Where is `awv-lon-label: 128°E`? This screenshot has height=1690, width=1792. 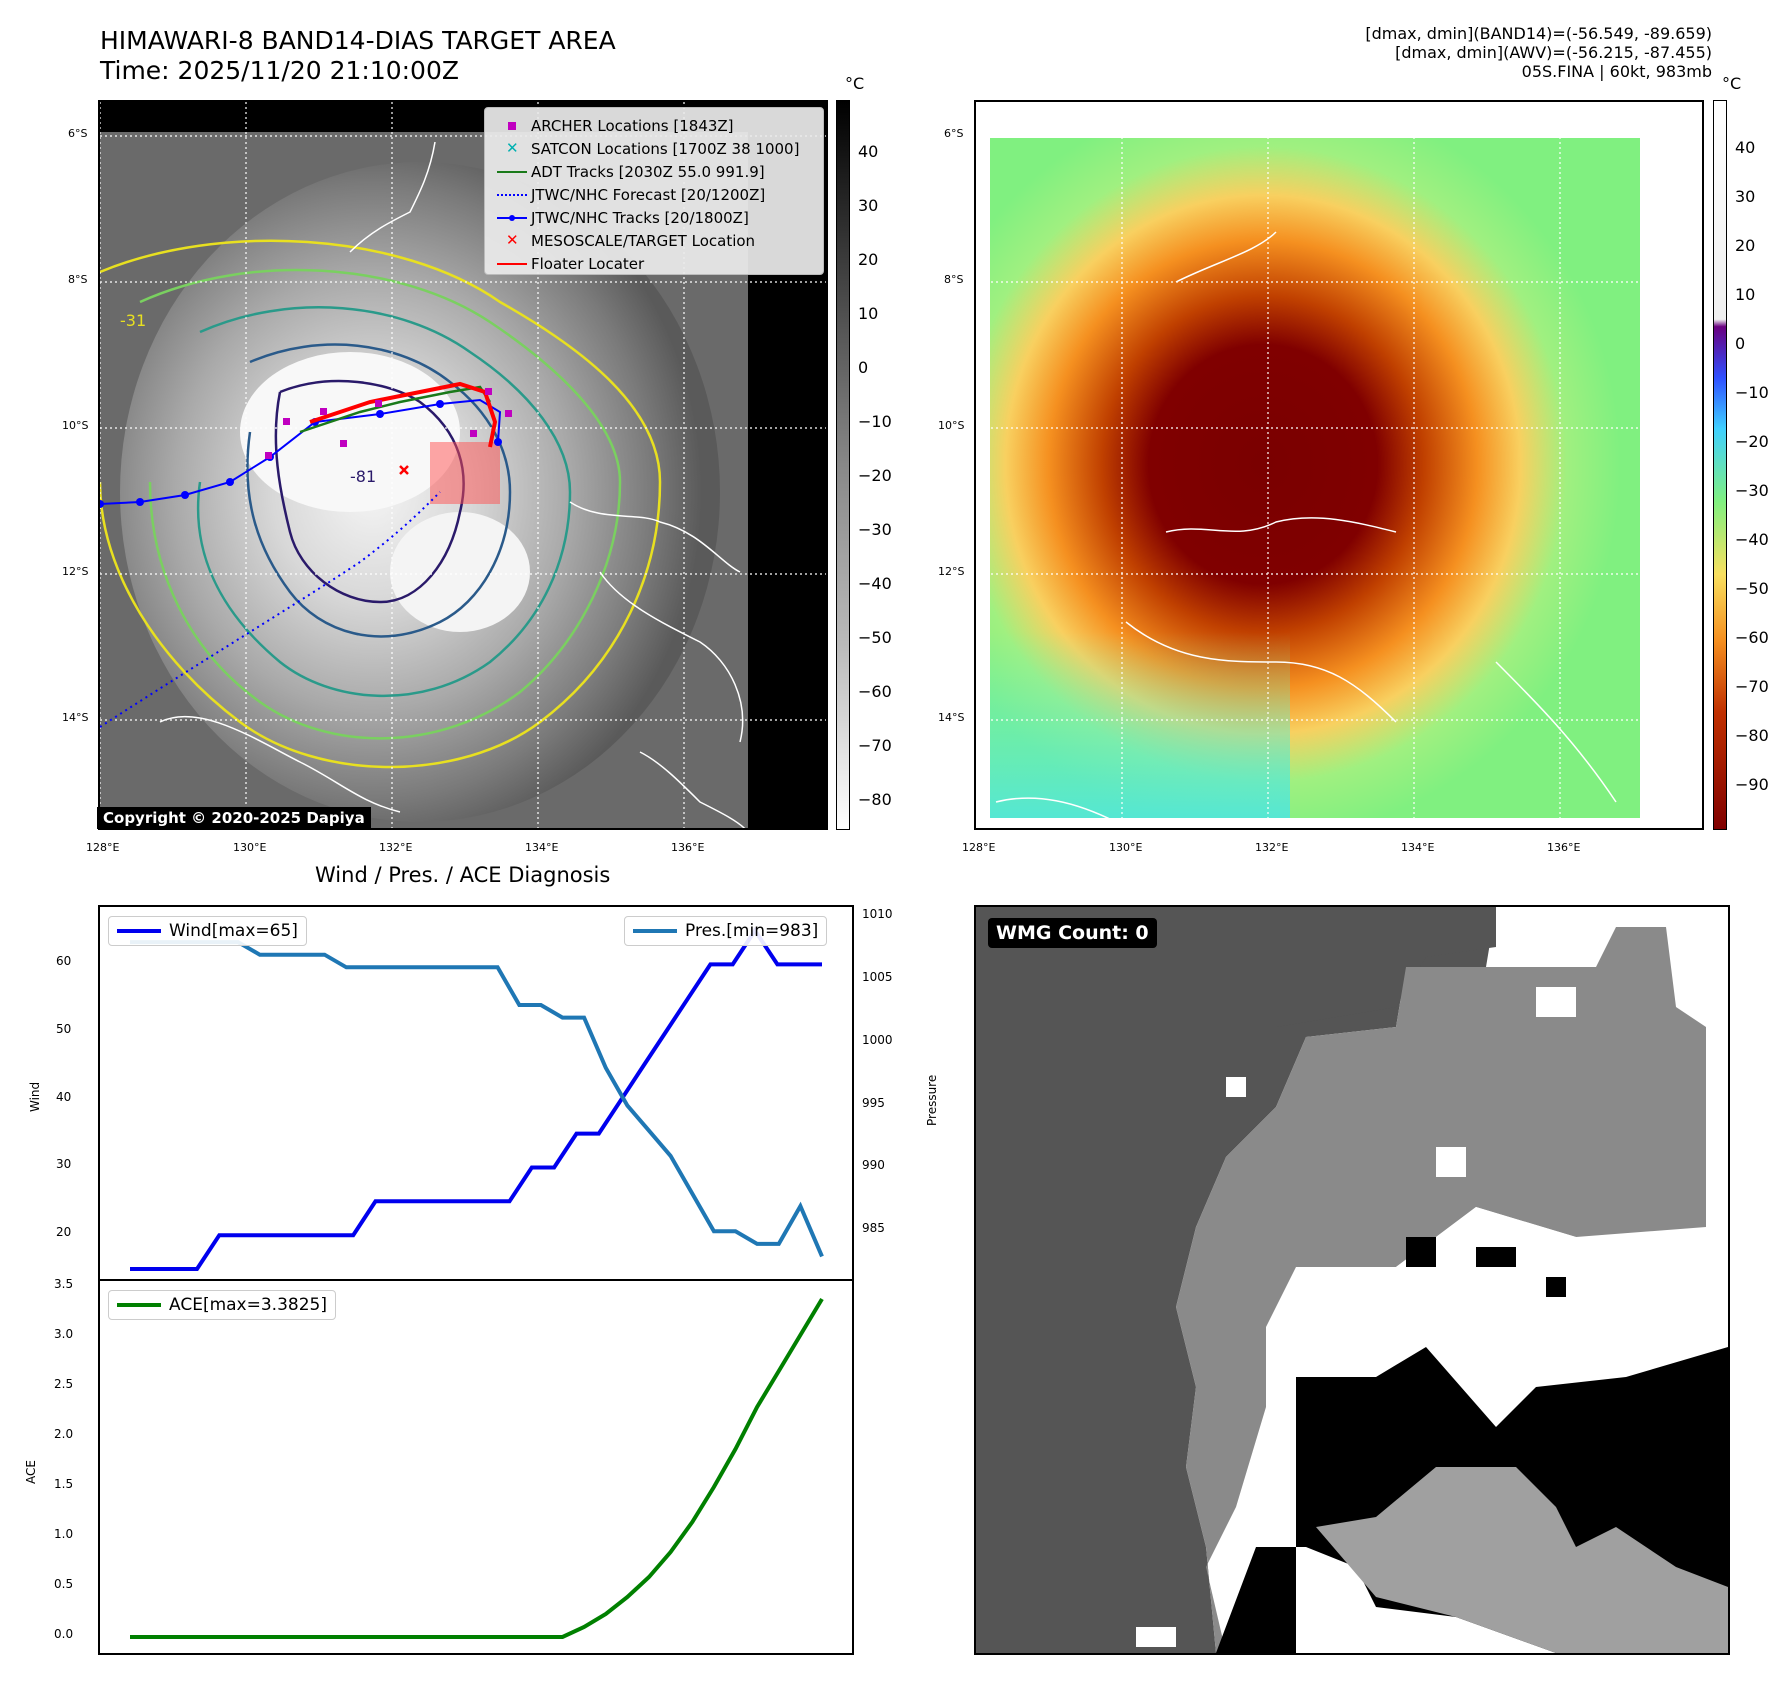 awv-lon-label: 128°E is located at coordinates (979, 847).